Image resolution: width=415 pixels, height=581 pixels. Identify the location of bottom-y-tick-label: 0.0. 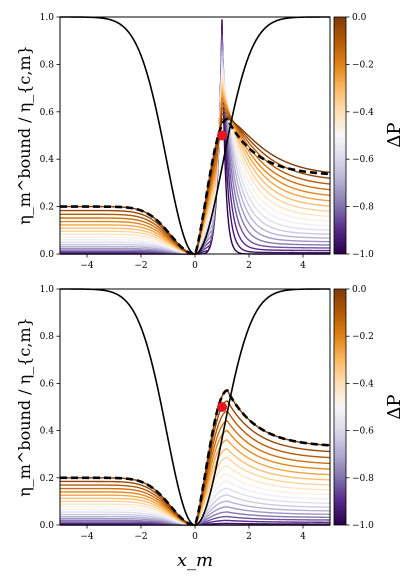
(47, 526).